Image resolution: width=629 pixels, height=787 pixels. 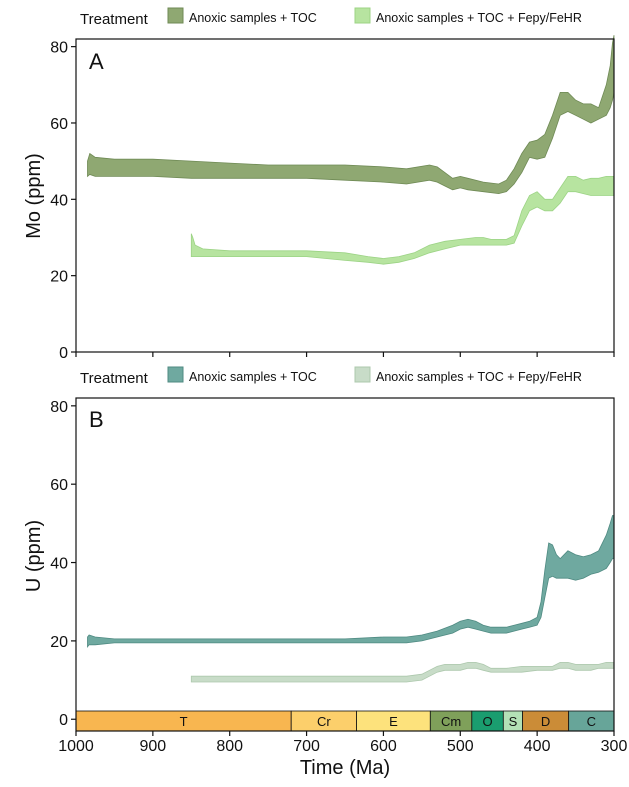 What do you see at coordinates (63, 720) in the screenshot?
I see `plot-b-ytick-label-0: 0` at bounding box center [63, 720].